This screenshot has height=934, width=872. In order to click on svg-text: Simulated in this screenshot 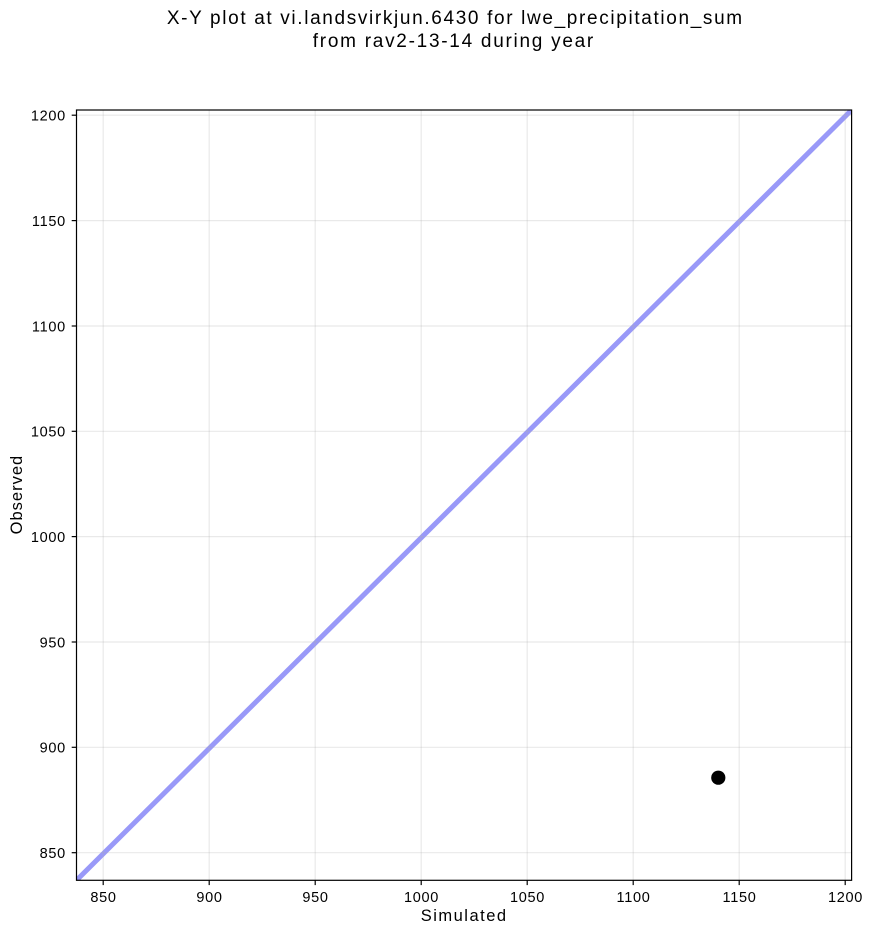, I will do `click(464, 916)`.